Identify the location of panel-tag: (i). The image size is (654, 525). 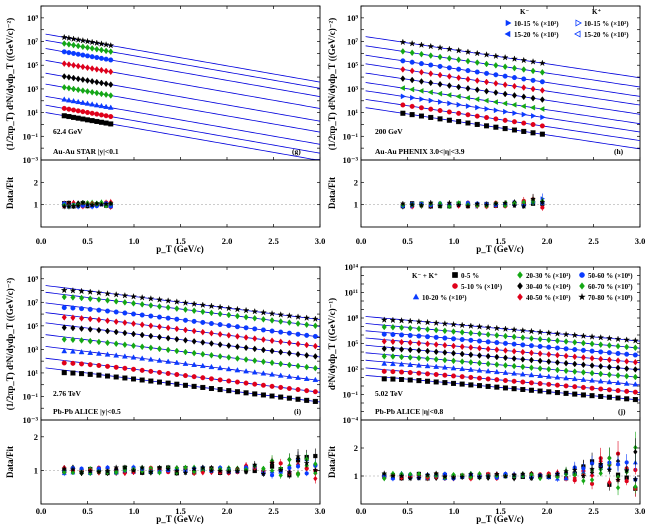
(298, 411).